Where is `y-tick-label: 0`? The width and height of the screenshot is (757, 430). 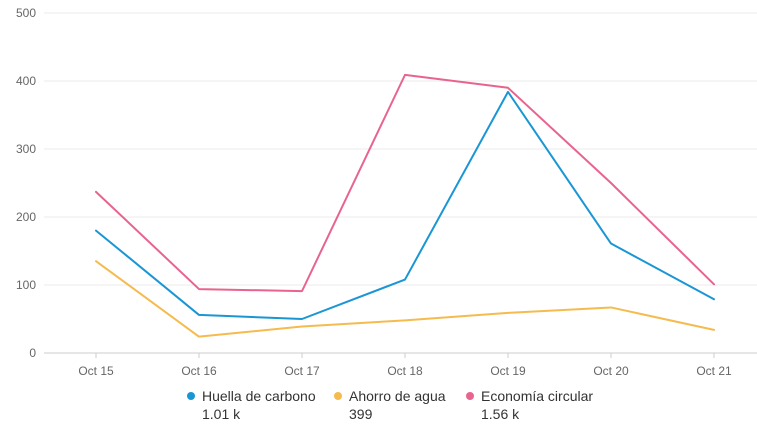 y-tick-label: 0 is located at coordinates (32, 353).